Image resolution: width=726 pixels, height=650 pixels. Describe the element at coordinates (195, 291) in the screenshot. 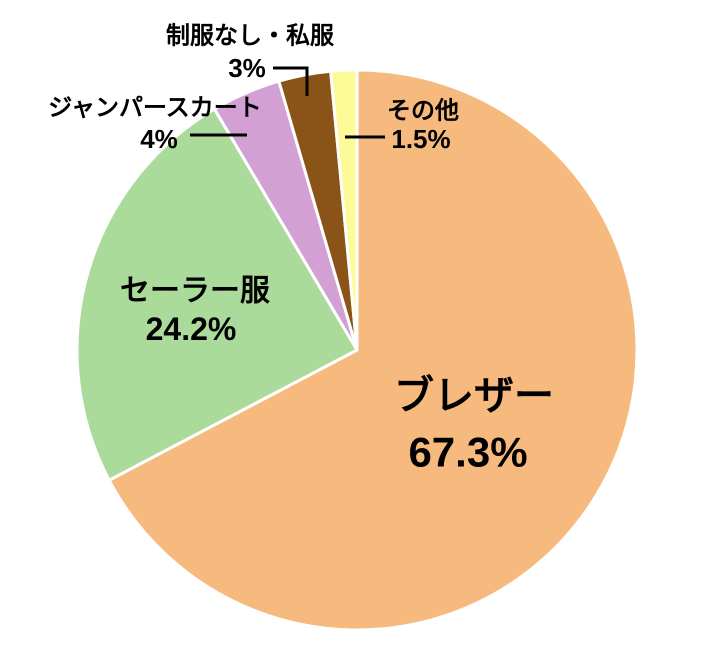

I see `slice-label-sailor: セーラー服` at that location.